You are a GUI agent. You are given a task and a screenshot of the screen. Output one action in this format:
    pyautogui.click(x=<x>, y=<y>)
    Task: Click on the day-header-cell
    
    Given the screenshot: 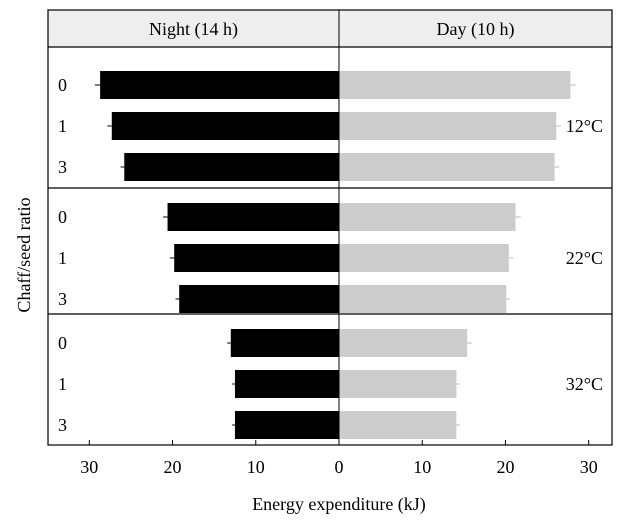 What is the action you would take?
    pyautogui.click(x=475, y=28)
    